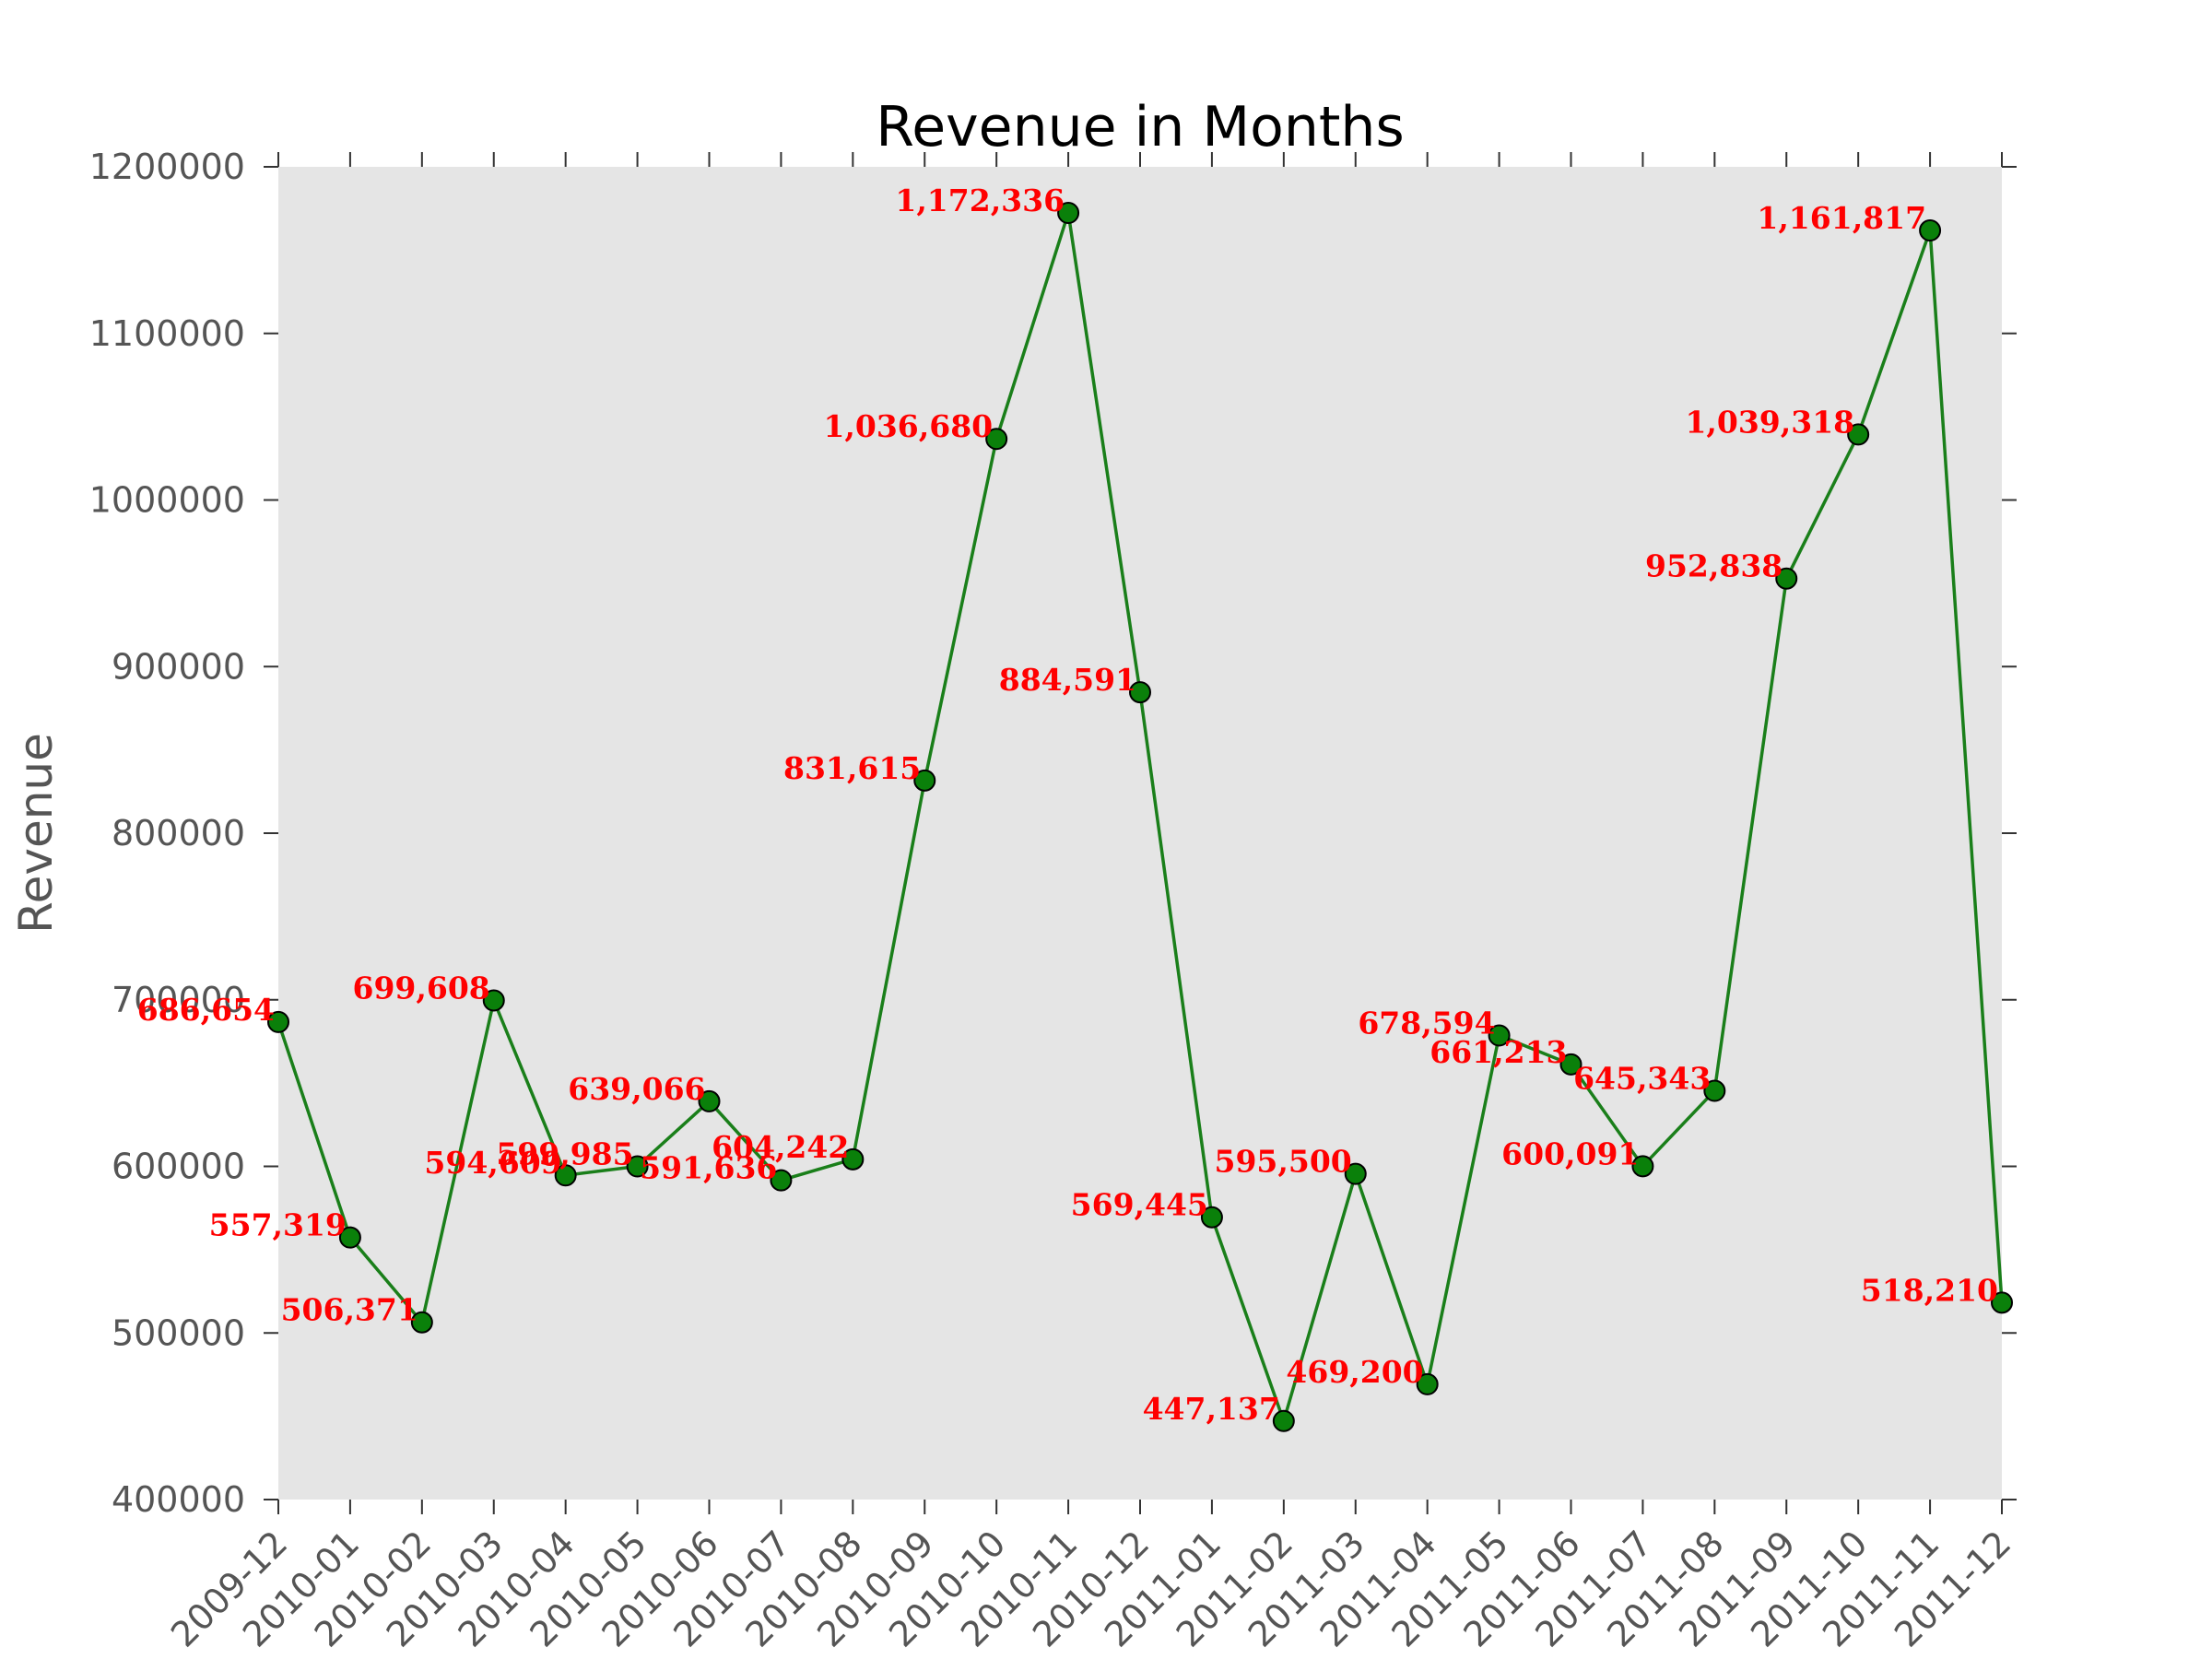 Image resolution: width=2212 pixels, height=1659 pixels. I want to click on data-label: 594,609, so click(492, 1163).